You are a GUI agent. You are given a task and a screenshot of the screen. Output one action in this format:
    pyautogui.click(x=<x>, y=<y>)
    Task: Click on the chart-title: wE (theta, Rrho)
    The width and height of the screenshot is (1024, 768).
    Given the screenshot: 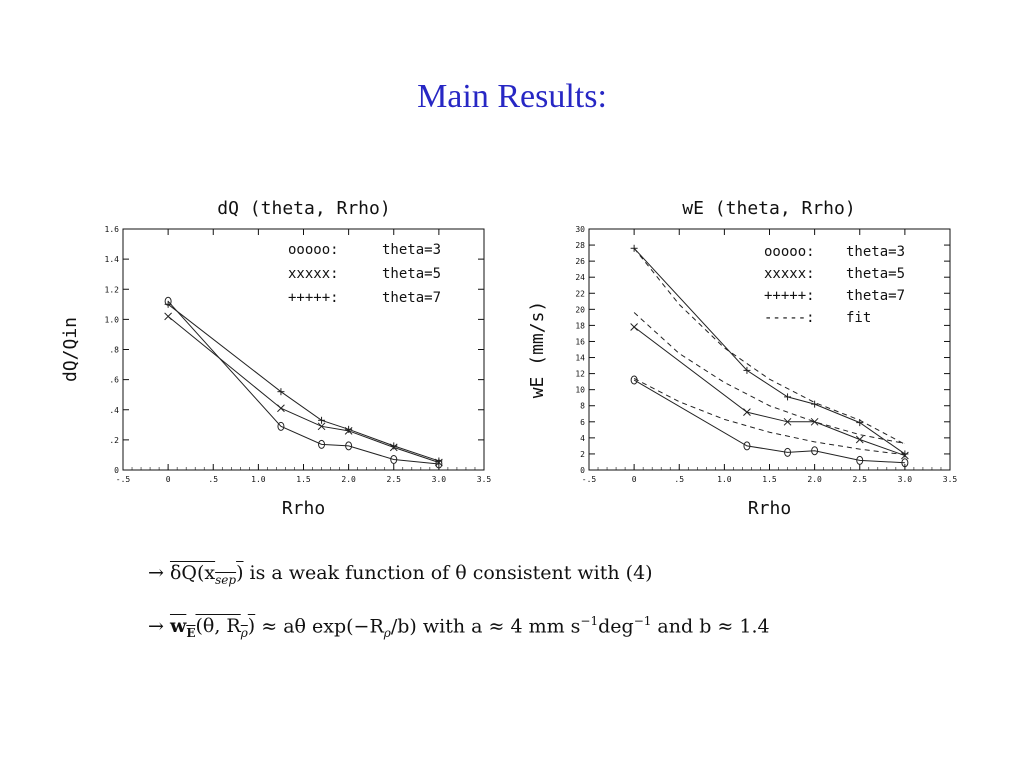 What is the action you would take?
    pyautogui.click(x=768, y=208)
    